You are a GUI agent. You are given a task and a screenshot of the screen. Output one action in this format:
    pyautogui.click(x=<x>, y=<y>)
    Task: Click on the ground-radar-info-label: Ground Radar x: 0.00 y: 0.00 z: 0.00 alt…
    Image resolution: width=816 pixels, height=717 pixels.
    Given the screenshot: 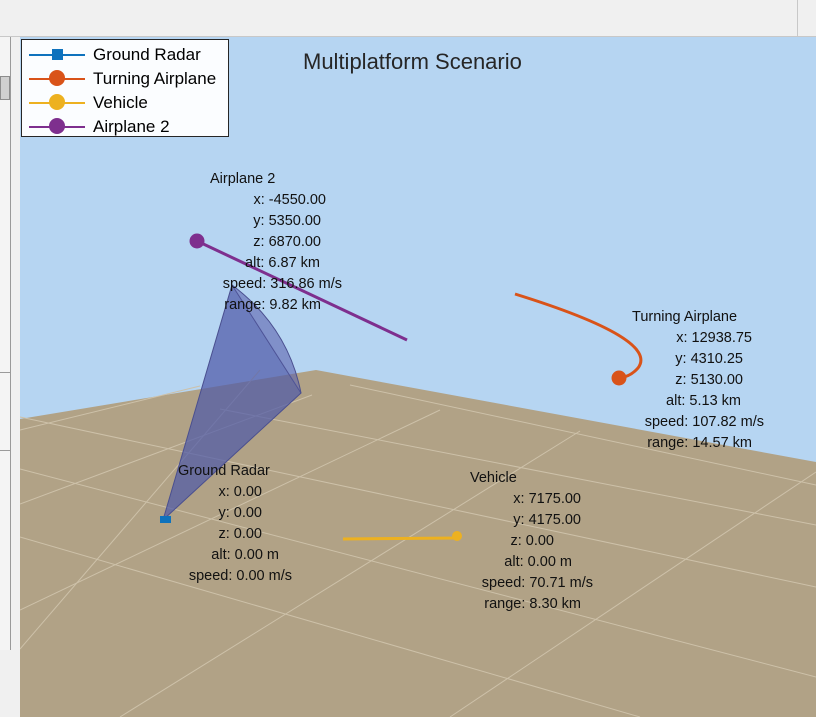 What is the action you would take?
    pyautogui.click(x=234, y=524)
    